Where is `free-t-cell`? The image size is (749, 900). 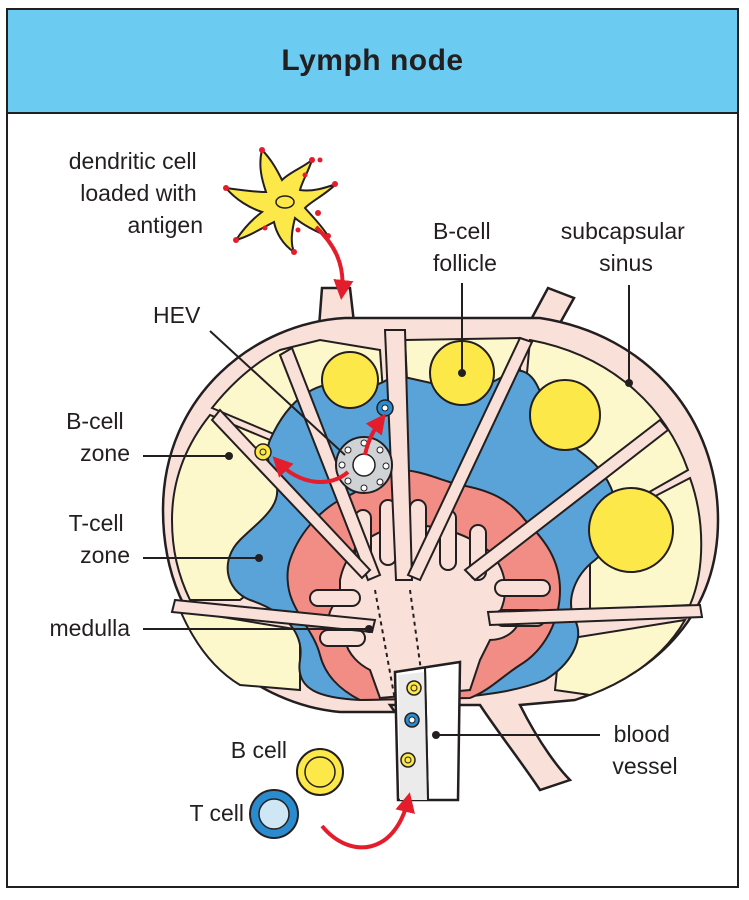
free-t-cell is located at coordinates (274, 814).